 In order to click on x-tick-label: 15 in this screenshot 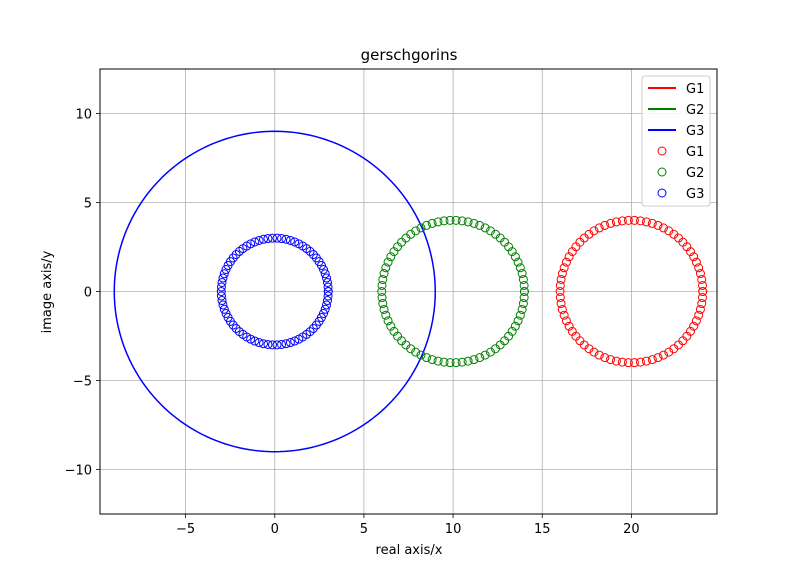, I will do `click(542, 529)`.